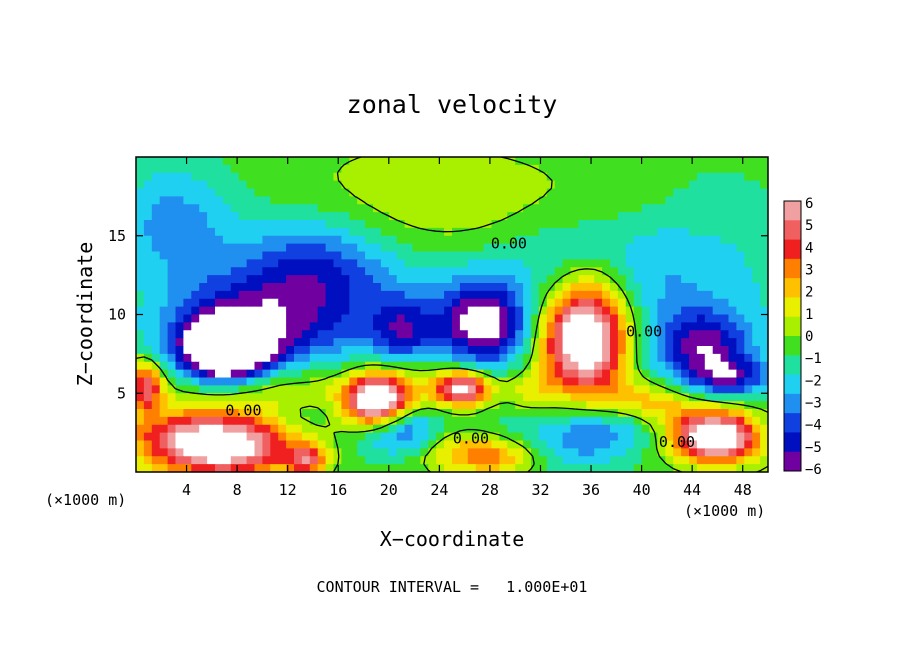 The image size is (904, 658). Describe the element at coordinates (813, 426) in the screenshot. I see `colorbar-label: −4` at that location.